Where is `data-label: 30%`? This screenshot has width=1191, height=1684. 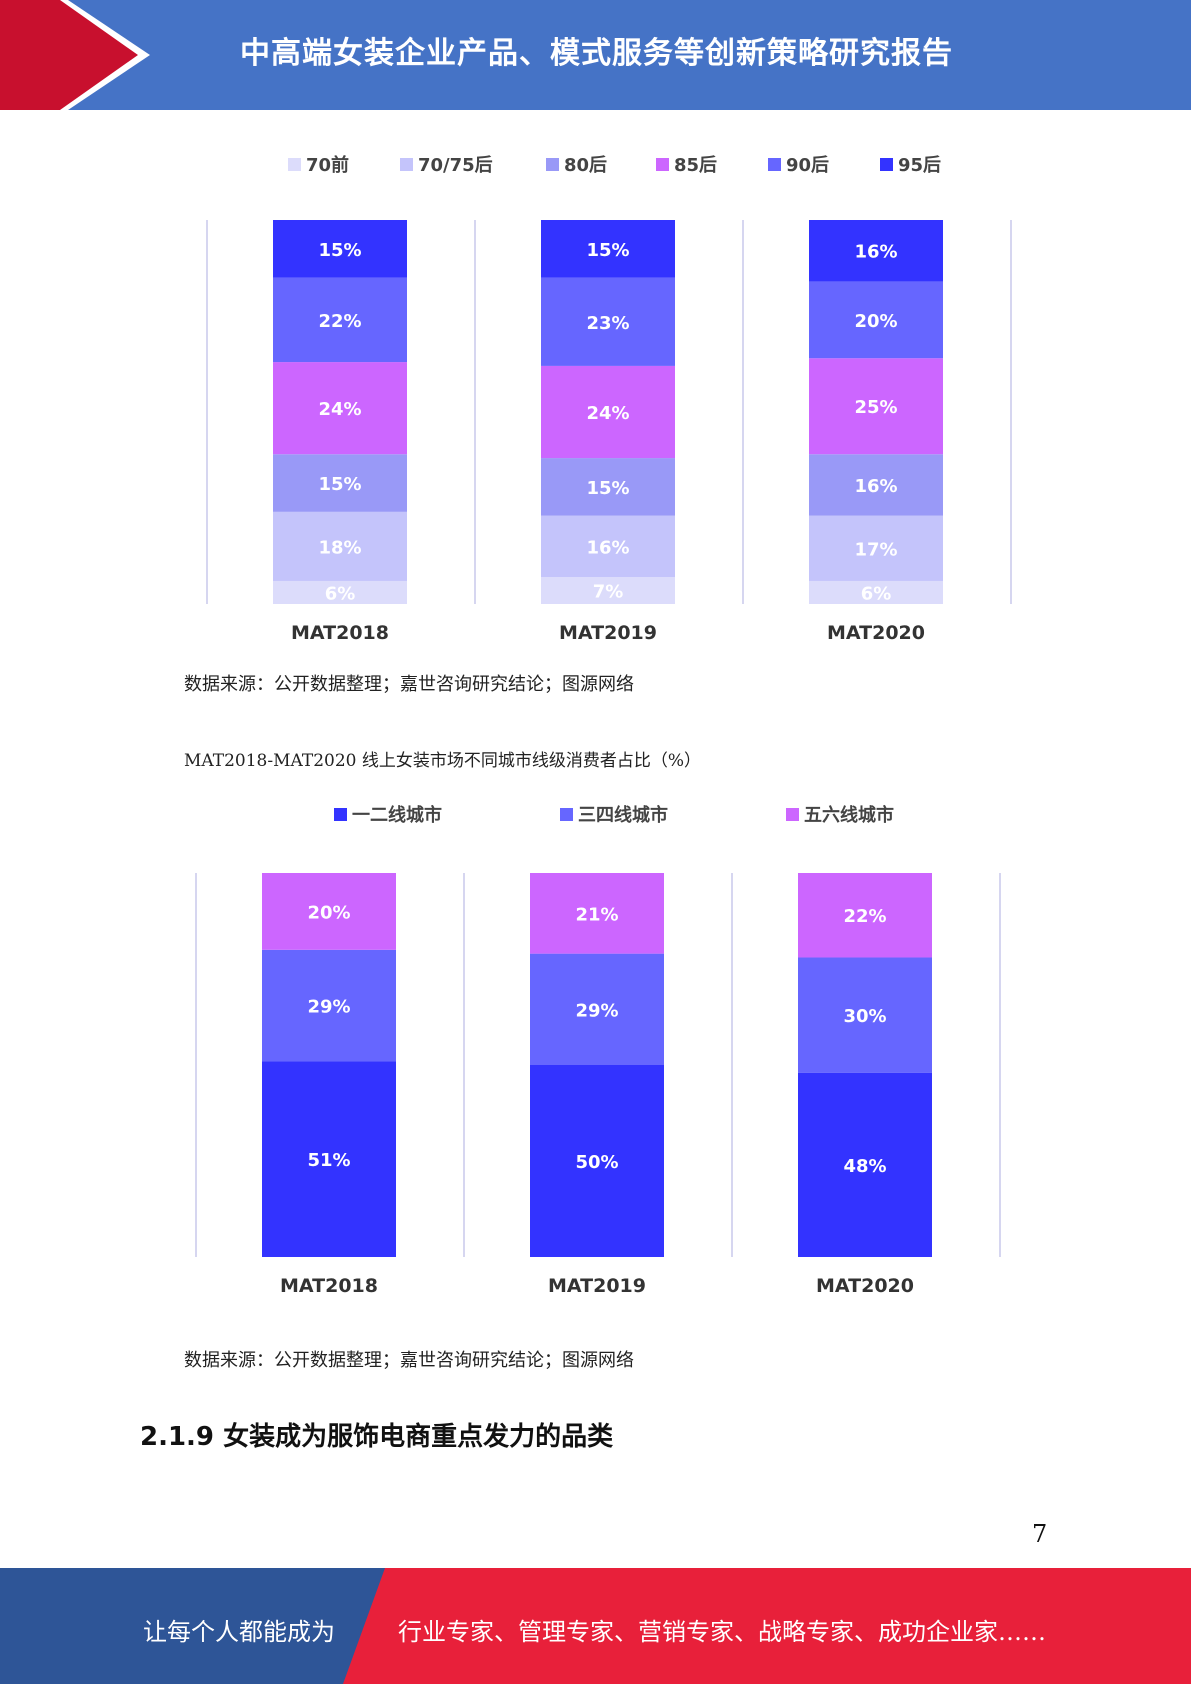 data-label: 30% is located at coordinates (864, 1016).